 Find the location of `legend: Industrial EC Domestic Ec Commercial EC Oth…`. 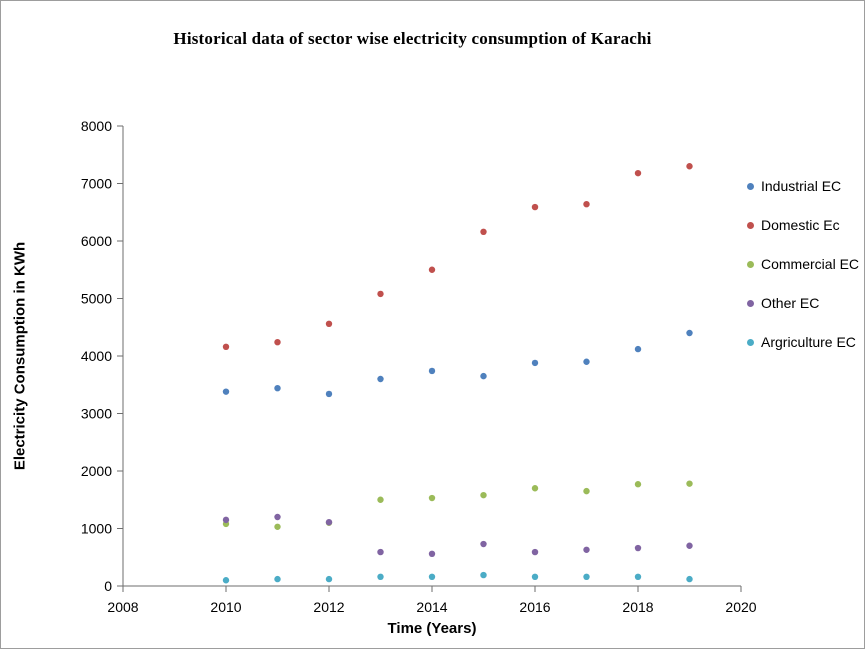

legend: Industrial EC Domestic Ec Commercial EC Oth… is located at coordinates (803, 274).